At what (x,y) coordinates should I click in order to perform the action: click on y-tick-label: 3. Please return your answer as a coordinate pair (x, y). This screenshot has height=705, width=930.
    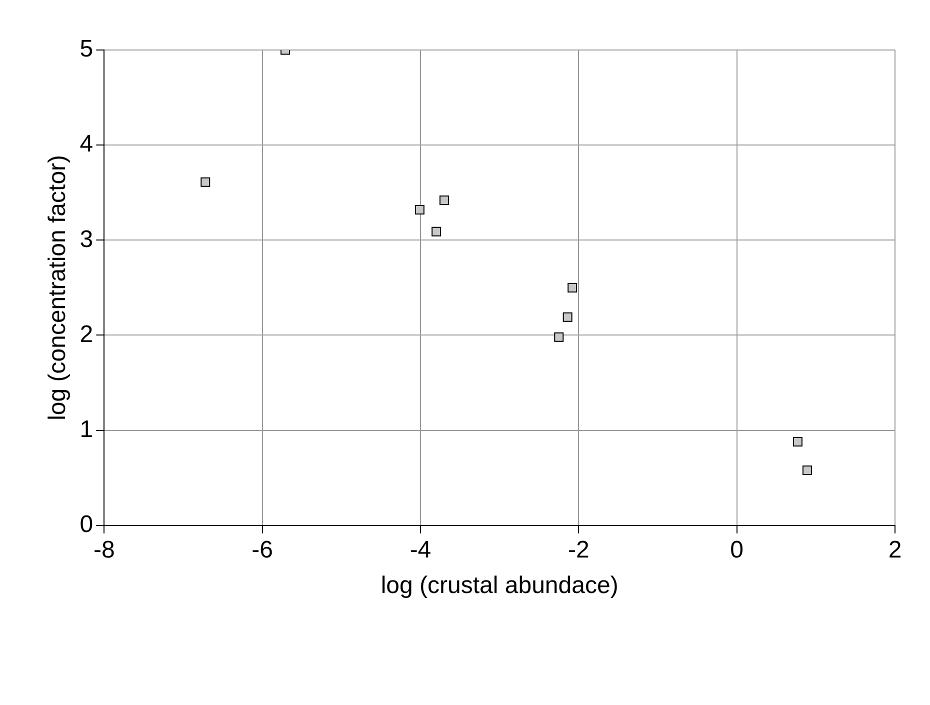
    Looking at the image, I should click on (87, 239).